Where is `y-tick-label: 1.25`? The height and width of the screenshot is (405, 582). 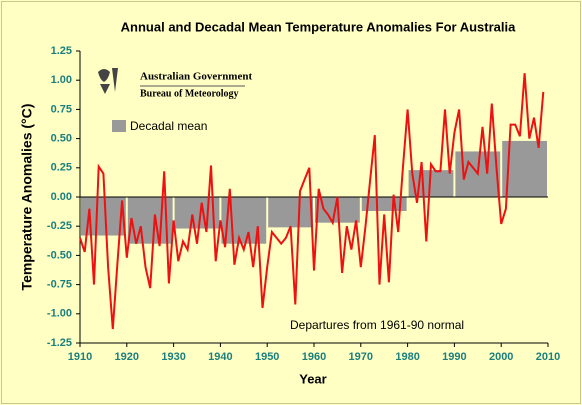
y-tick-label: 1.25 is located at coordinates (61, 51).